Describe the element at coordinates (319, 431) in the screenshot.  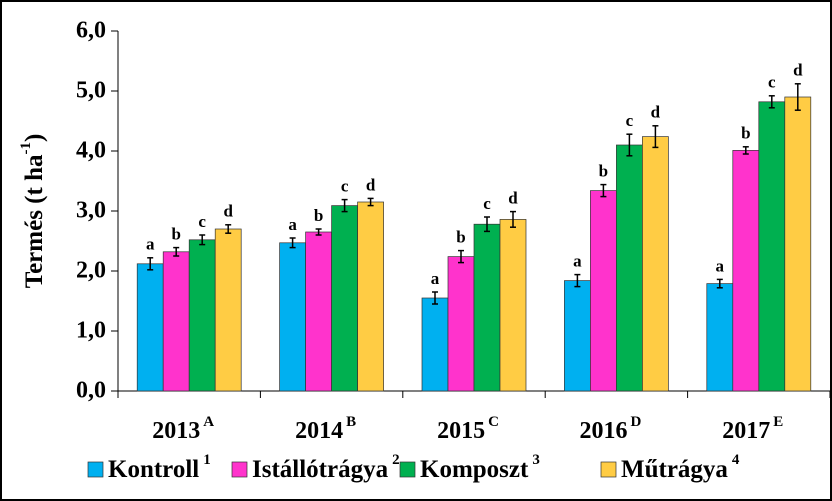
I see `category: 2014` at that location.